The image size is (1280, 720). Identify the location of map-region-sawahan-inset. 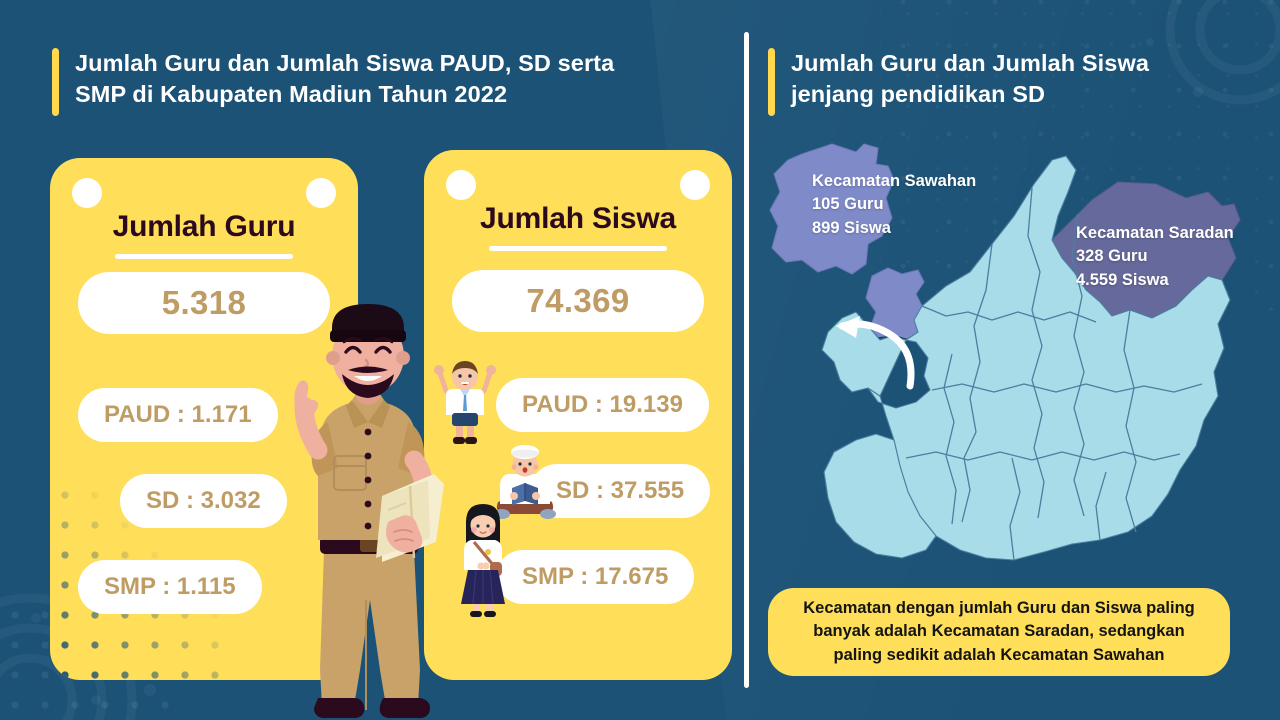
(832, 209).